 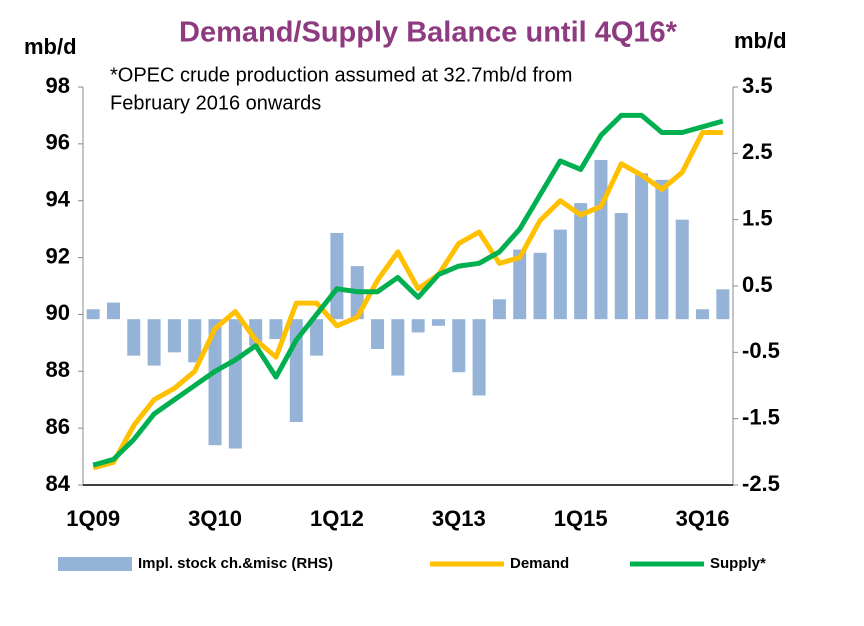 What do you see at coordinates (337, 518) in the screenshot?
I see `x-tick-label: 1Q12` at bounding box center [337, 518].